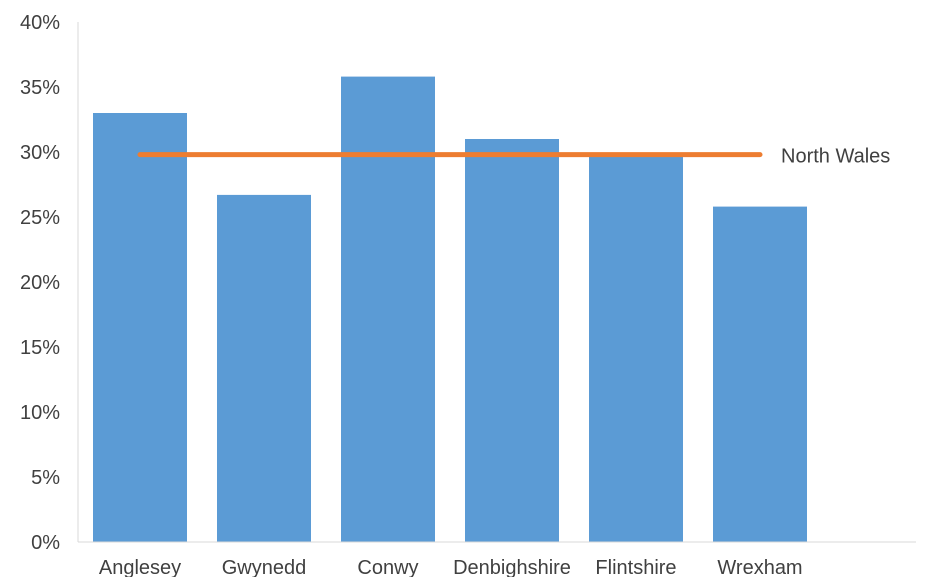  I want to click on y-tick-label: 30%, so click(40, 153).